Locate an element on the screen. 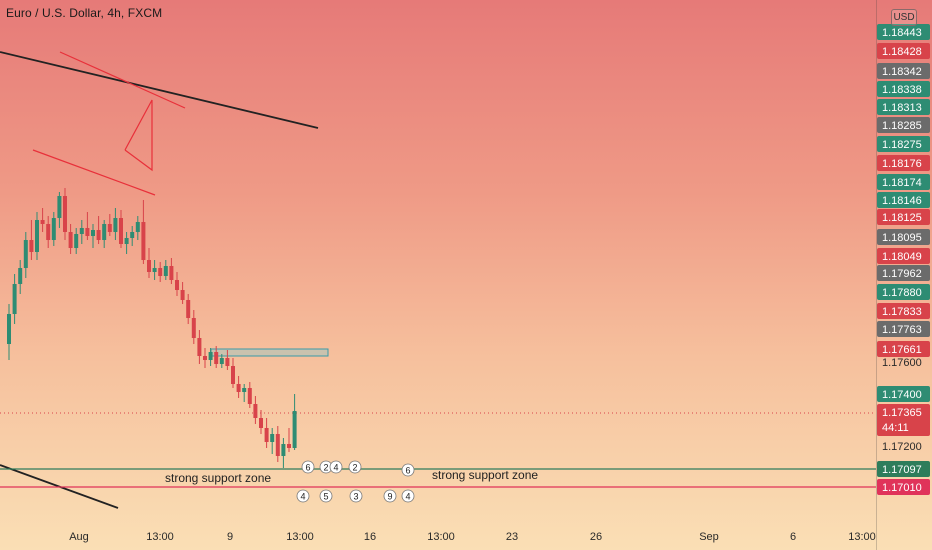 The width and height of the screenshot is (932, 550). price-tag-value: 1.17661 is located at coordinates (902, 350).